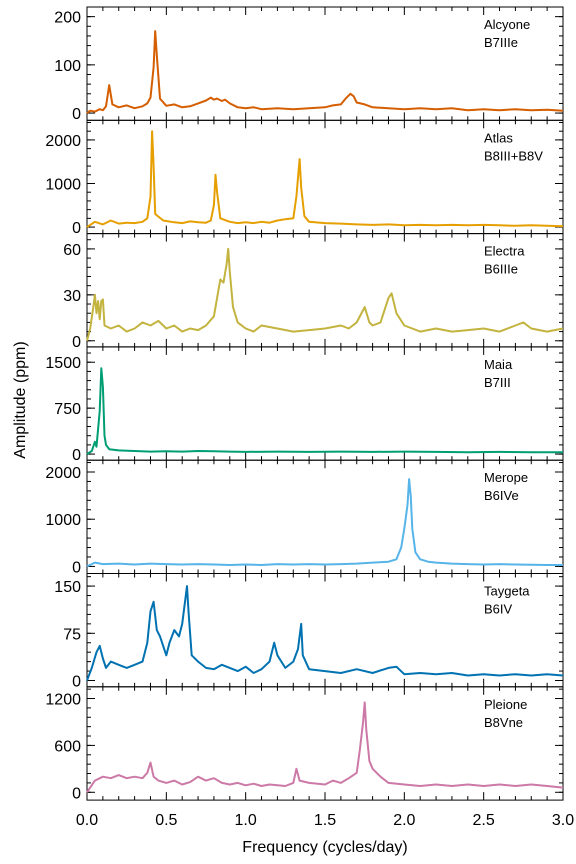 This screenshot has height=864, width=576. Describe the element at coordinates (325, 294) in the screenshot. I see `series-line-electra` at that location.